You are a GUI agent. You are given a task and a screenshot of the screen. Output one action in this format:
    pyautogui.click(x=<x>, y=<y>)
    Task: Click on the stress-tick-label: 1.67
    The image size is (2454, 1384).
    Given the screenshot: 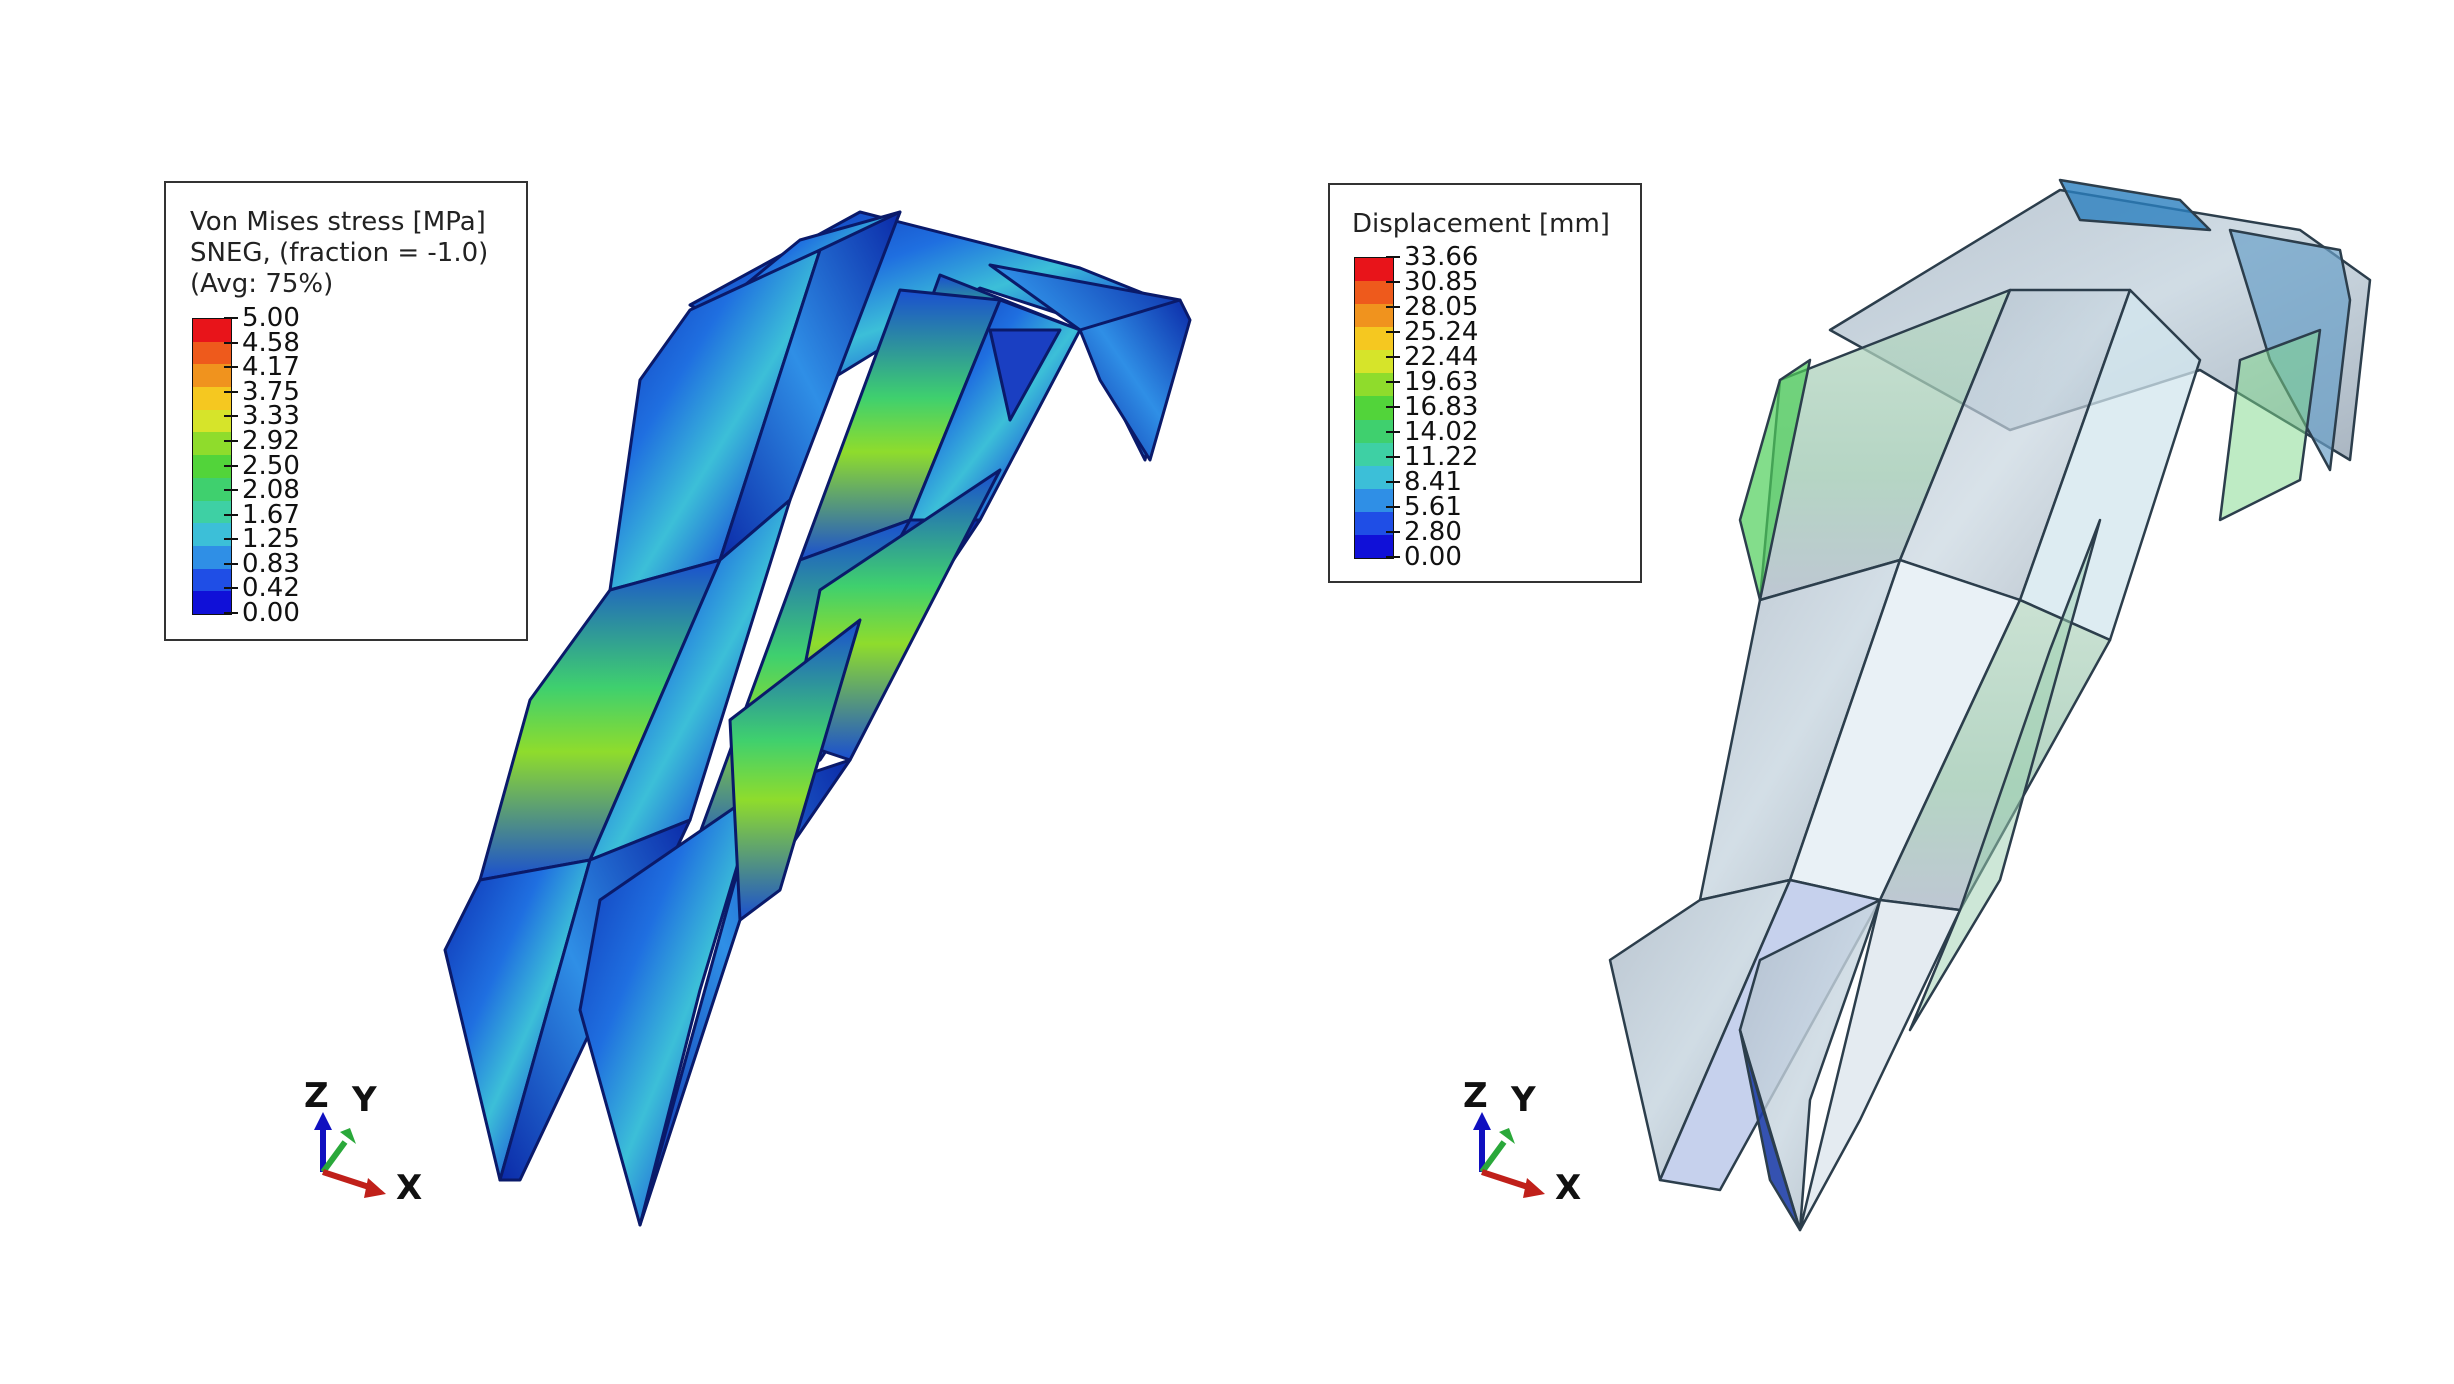 What is the action you would take?
    pyautogui.click(x=271, y=514)
    